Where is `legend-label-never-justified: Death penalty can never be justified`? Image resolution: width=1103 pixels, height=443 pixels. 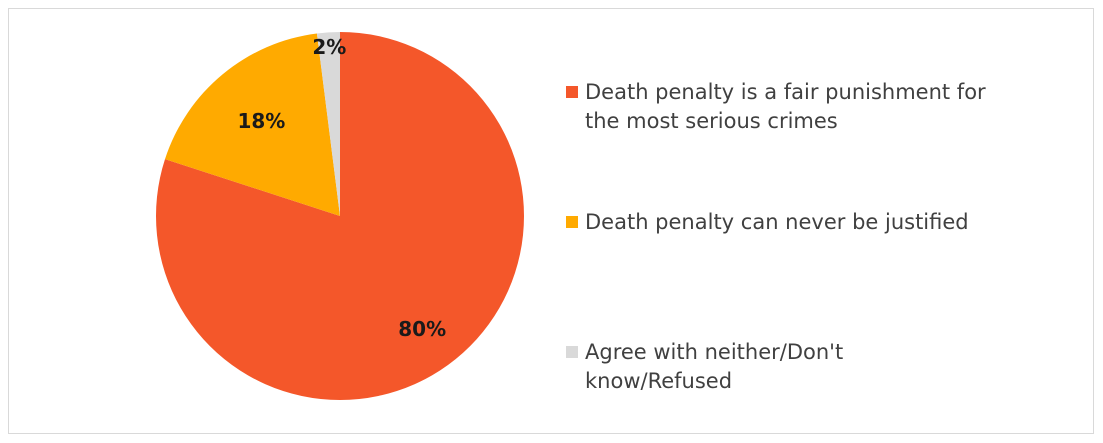
legend-label-never-justified: Death penalty can never be justified is located at coordinates (777, 222).